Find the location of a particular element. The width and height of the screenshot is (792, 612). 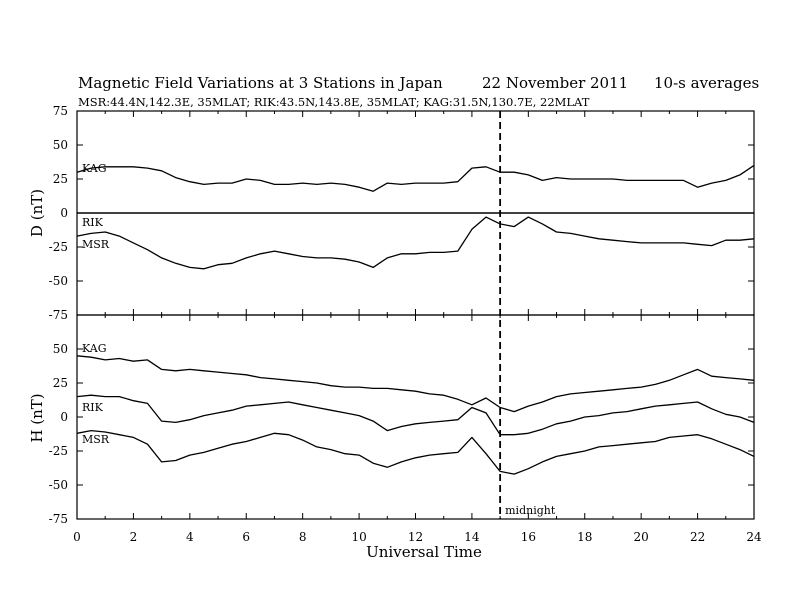

x-tick-label: 0 is located at coordinates (77, 537).